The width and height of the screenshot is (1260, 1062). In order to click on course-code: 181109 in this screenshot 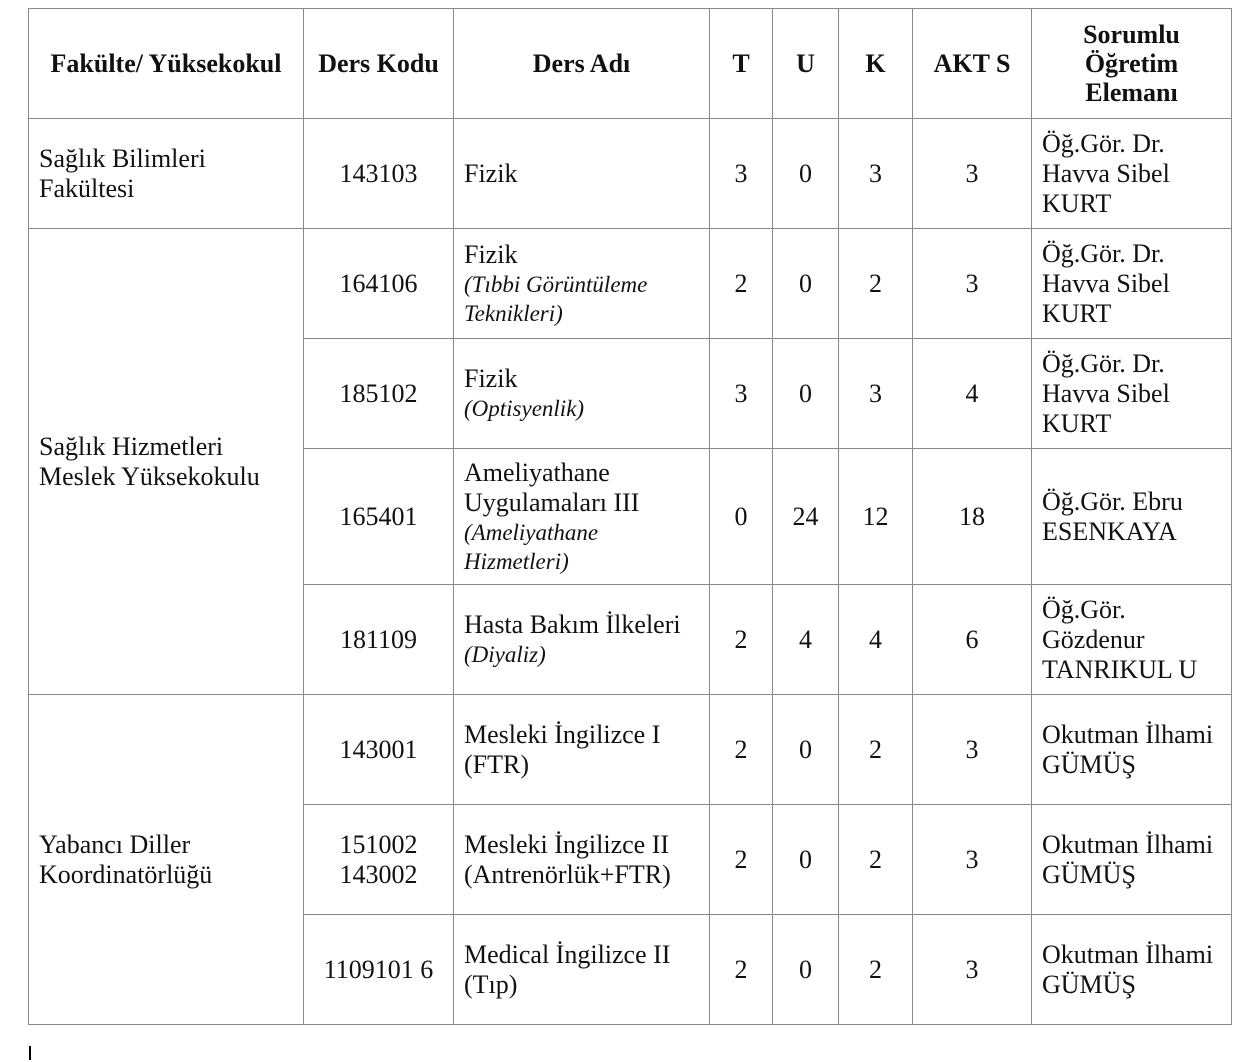, I will do `click(378, 639)`.